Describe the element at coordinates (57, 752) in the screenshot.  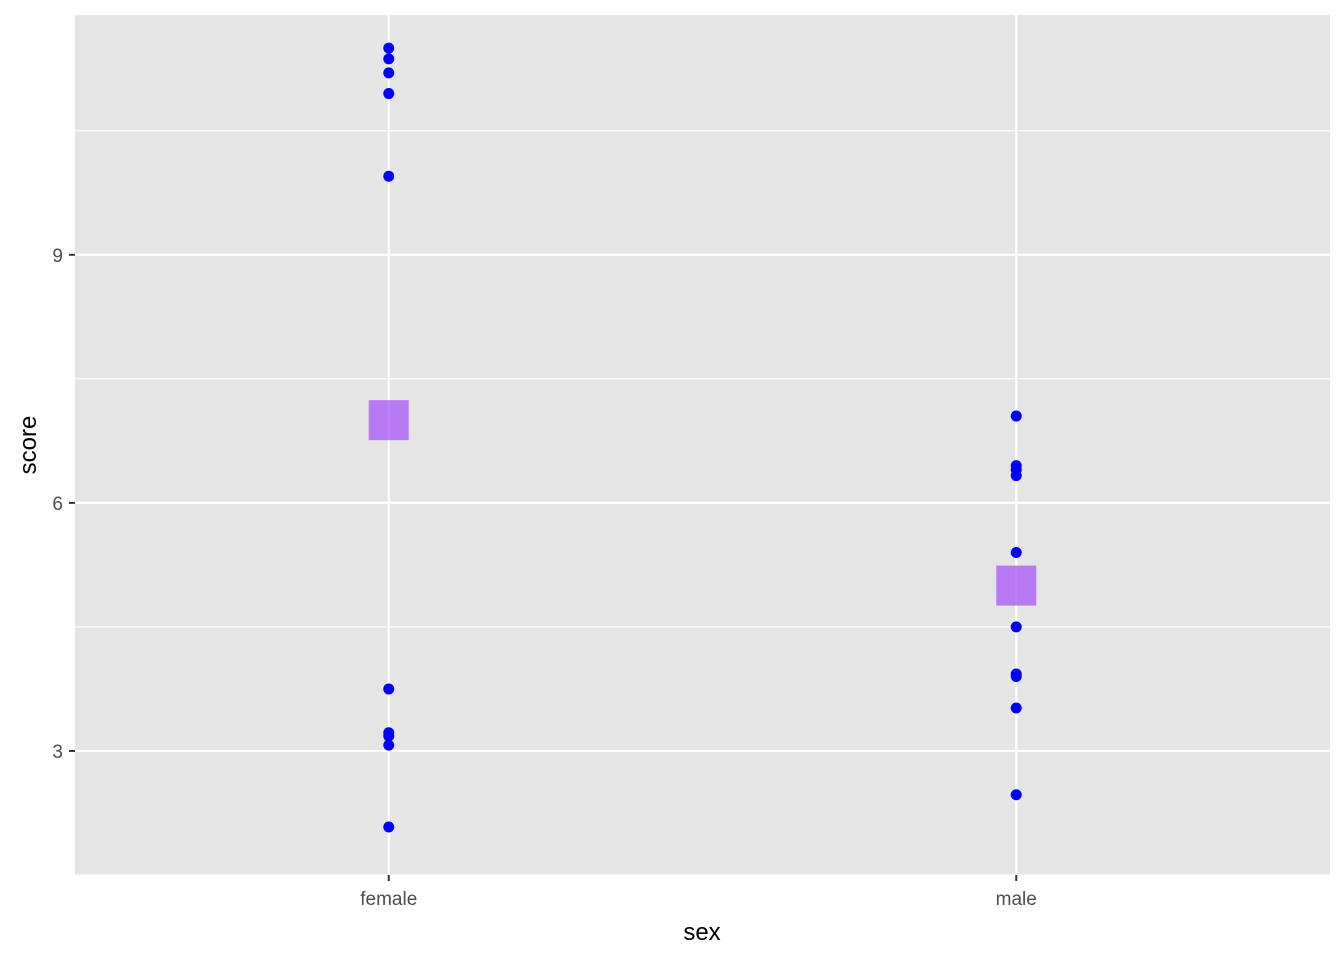
I see `y-tick-label: 3` at that location.